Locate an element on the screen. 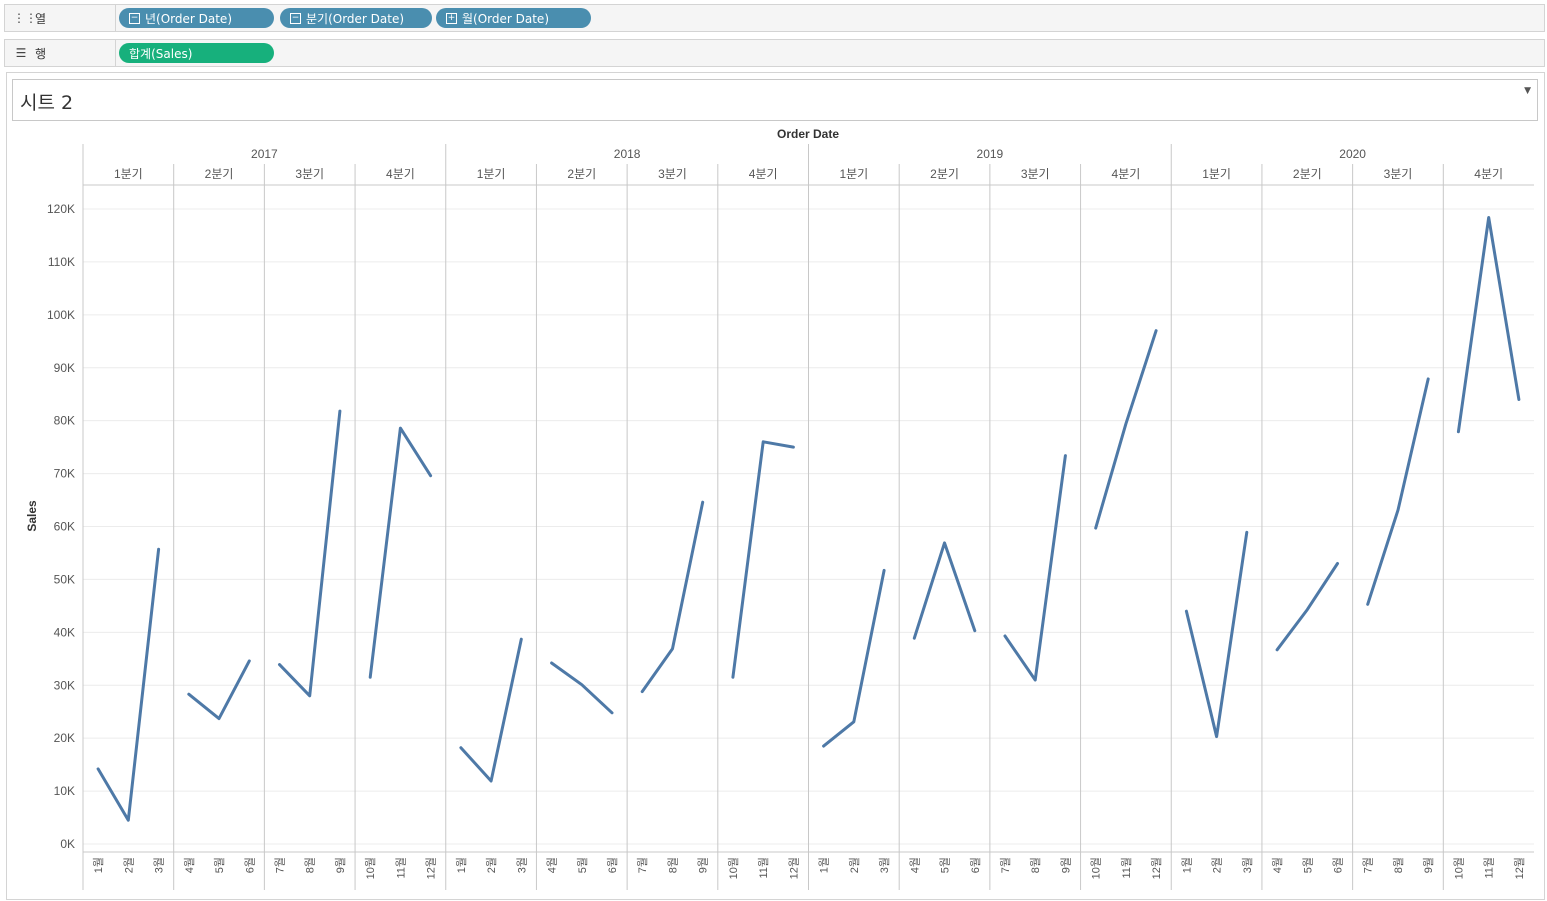  order-date-header: Order Date is located at coordinates (808, 134).